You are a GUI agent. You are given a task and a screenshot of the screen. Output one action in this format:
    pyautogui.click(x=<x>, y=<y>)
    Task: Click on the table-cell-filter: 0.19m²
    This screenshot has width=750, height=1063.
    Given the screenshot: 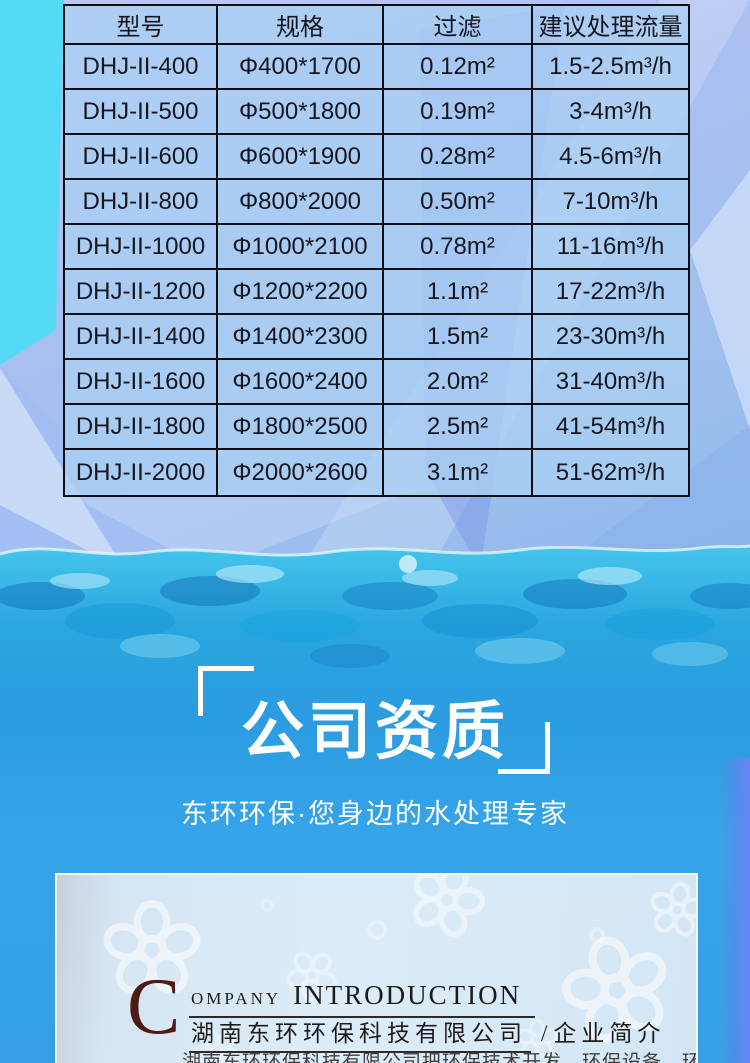 What is the action you would take?
    pyautogui.click(x=458, y=112)
    